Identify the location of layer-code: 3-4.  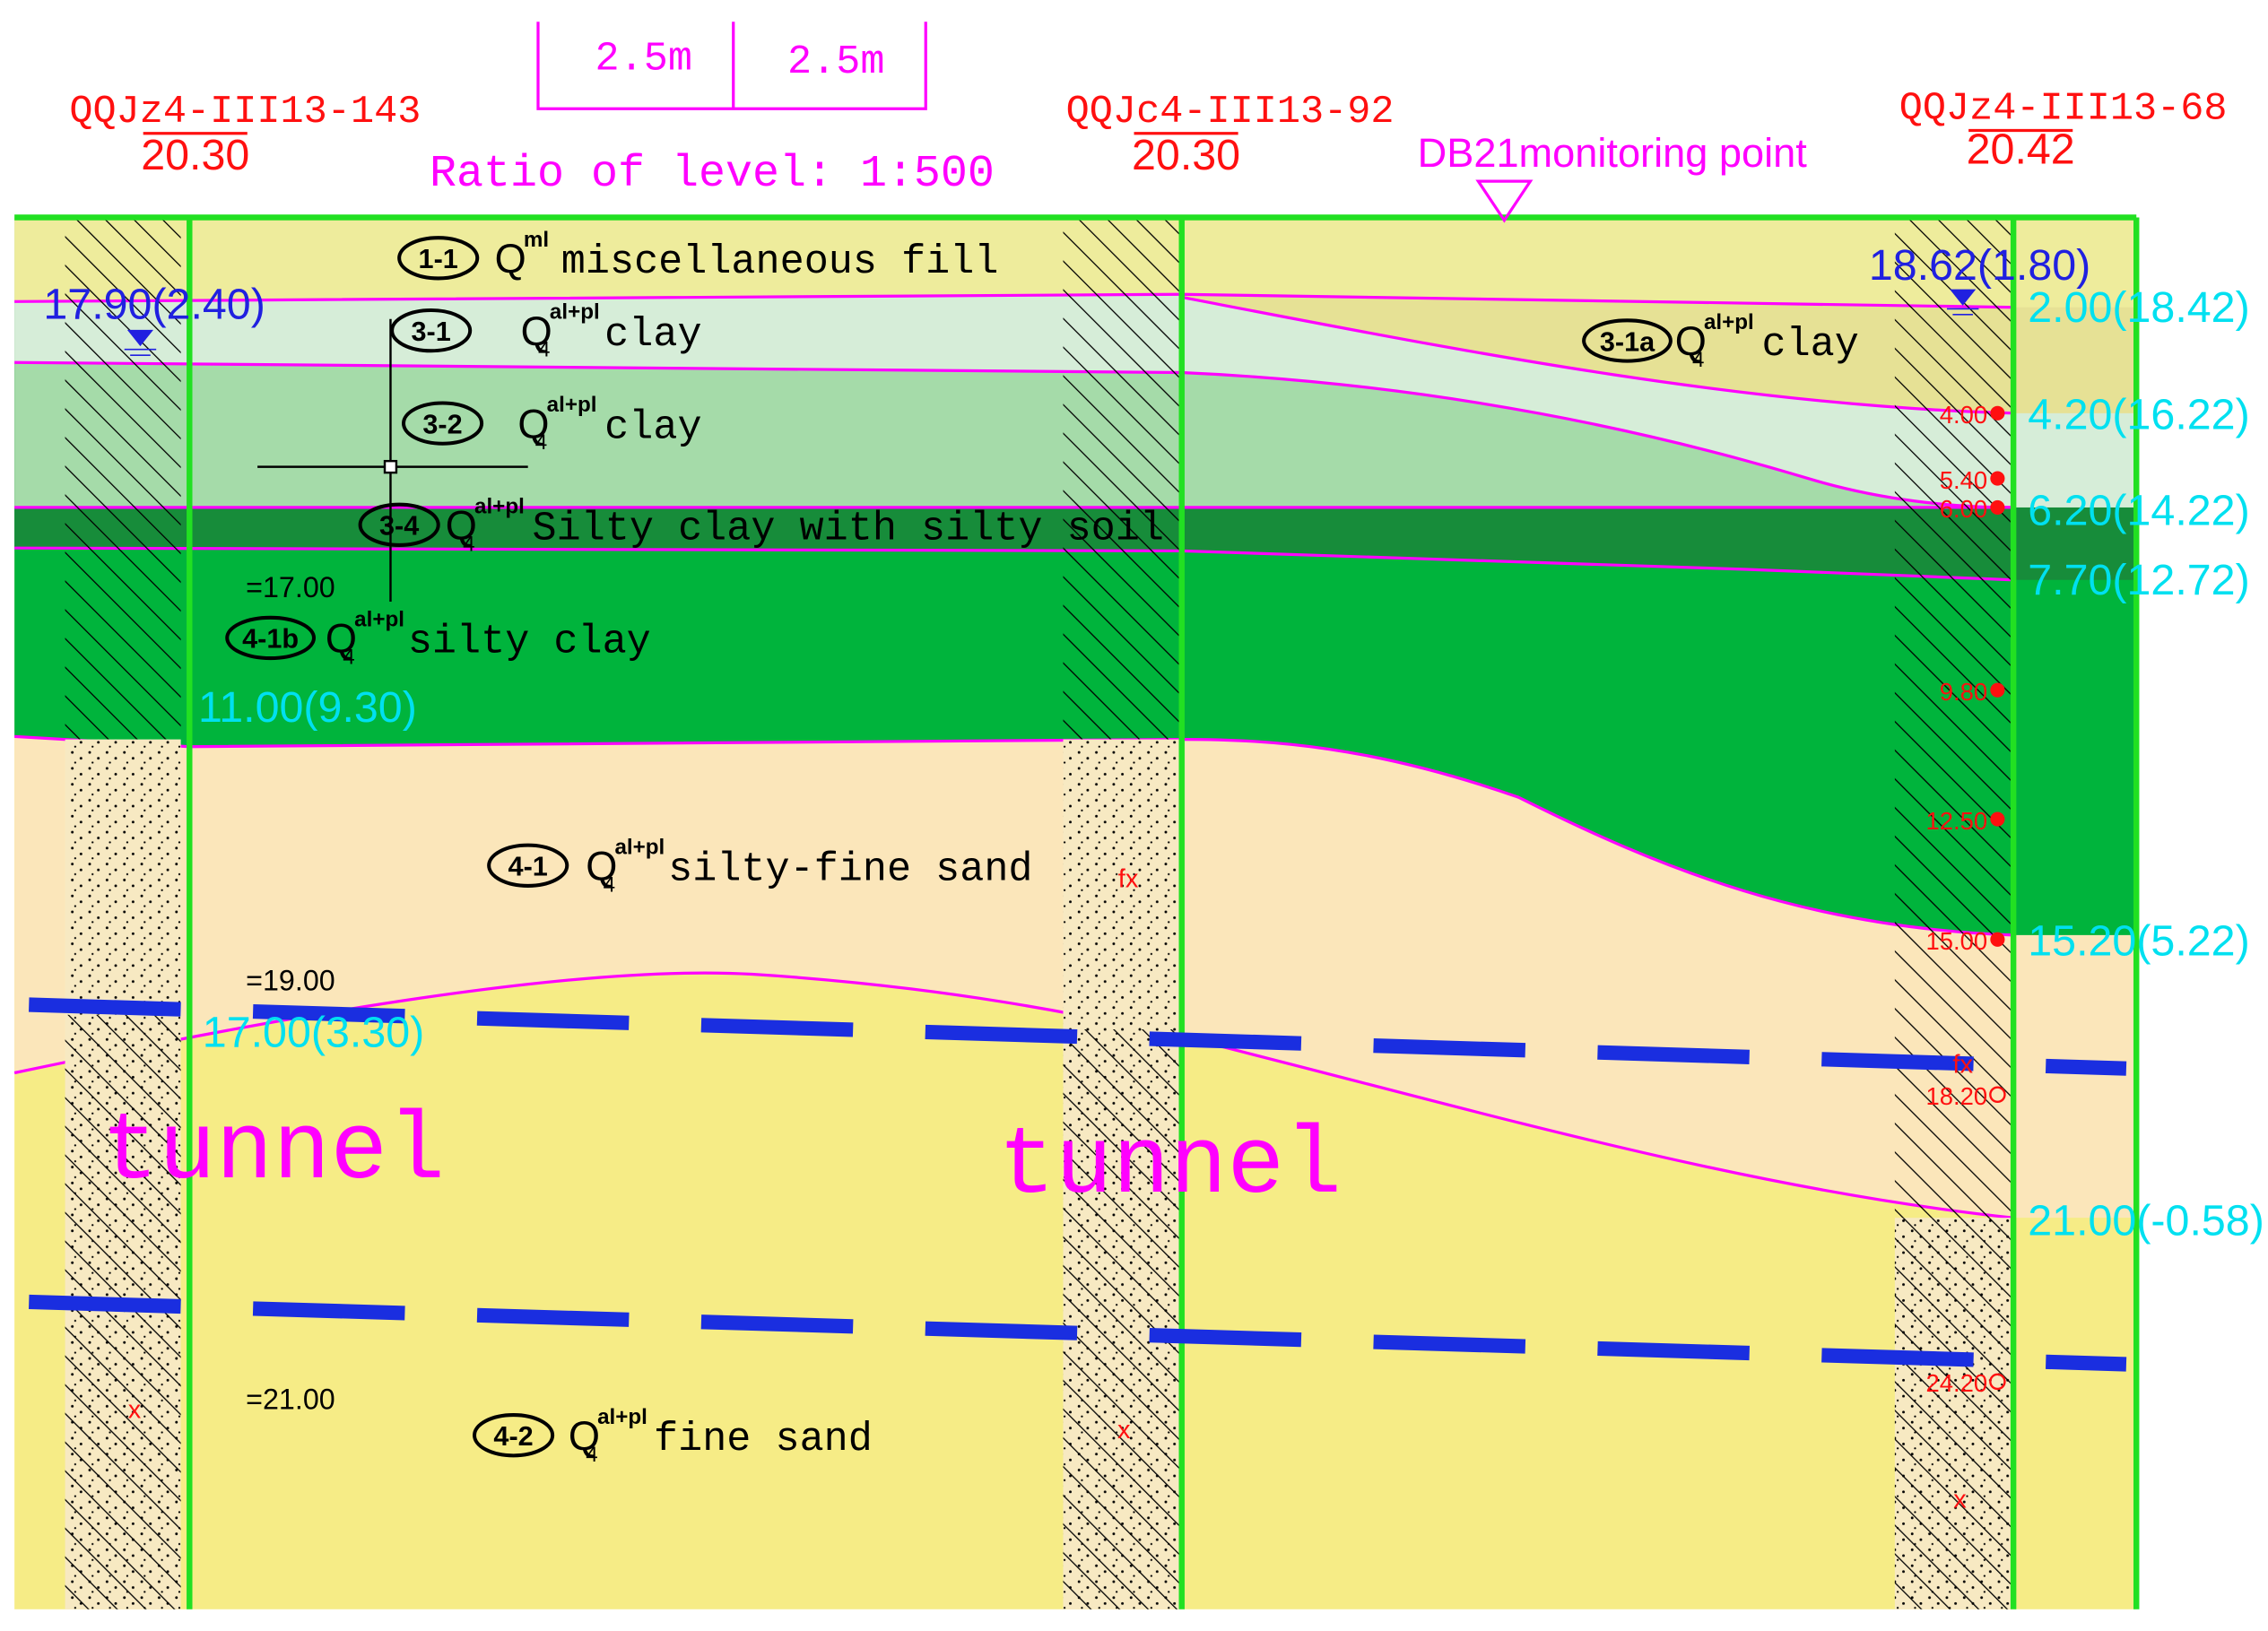
(399, 526).